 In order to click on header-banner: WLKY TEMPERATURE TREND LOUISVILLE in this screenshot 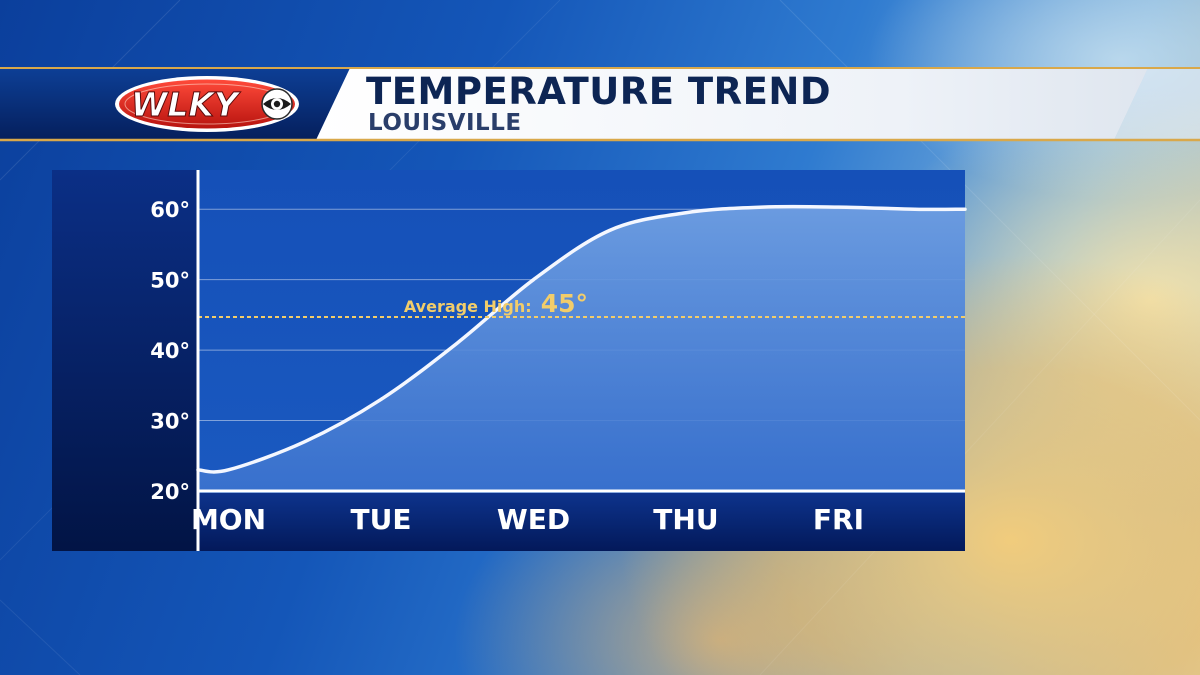, I will do `click(600, 104)`.